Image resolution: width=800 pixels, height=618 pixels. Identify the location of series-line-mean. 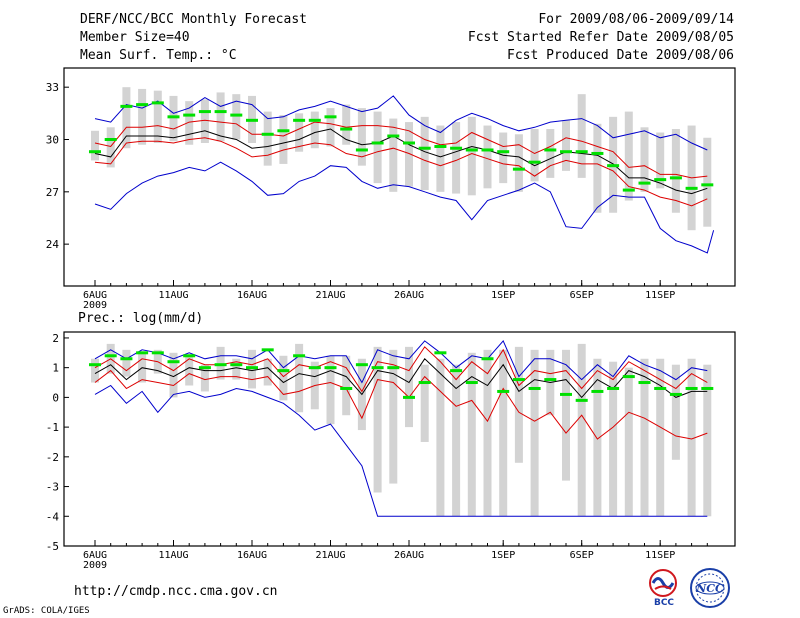
(401, 161).